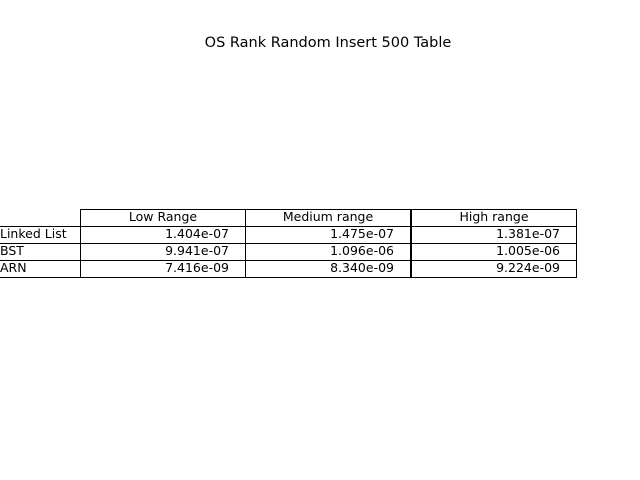 This screenshot has height=480, width=640. I want to click on row-label: ARN, so click(13, 267).